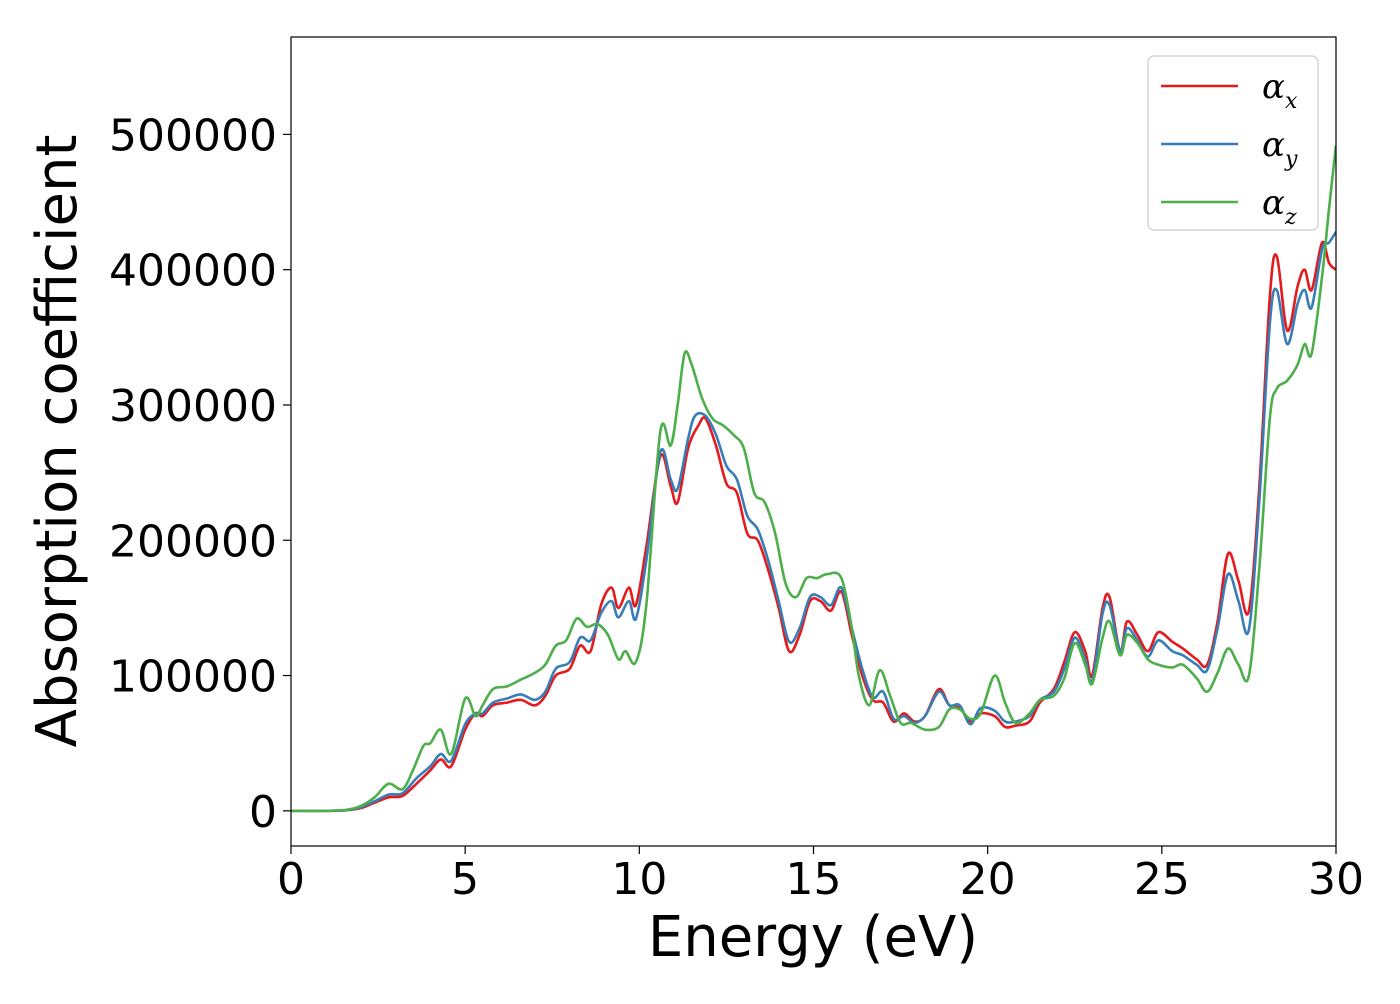 The width and height of the screenshot is (1400, 1004). I want to click on x-tick-label: 5, so click(465, 879).